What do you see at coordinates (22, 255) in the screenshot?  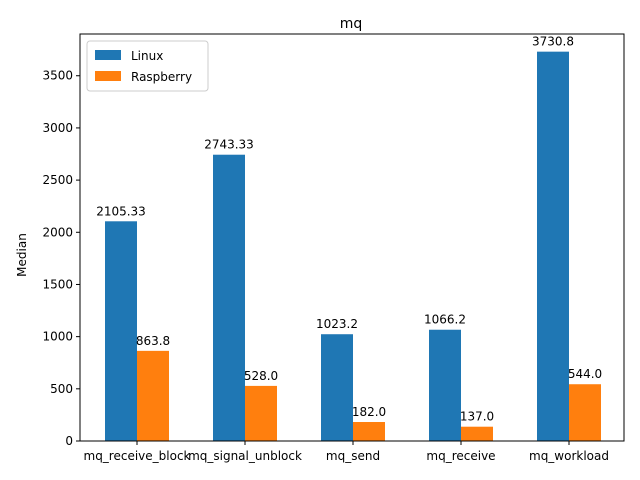 I see `y-axis-label: Median` at bounding box center [22, 255].